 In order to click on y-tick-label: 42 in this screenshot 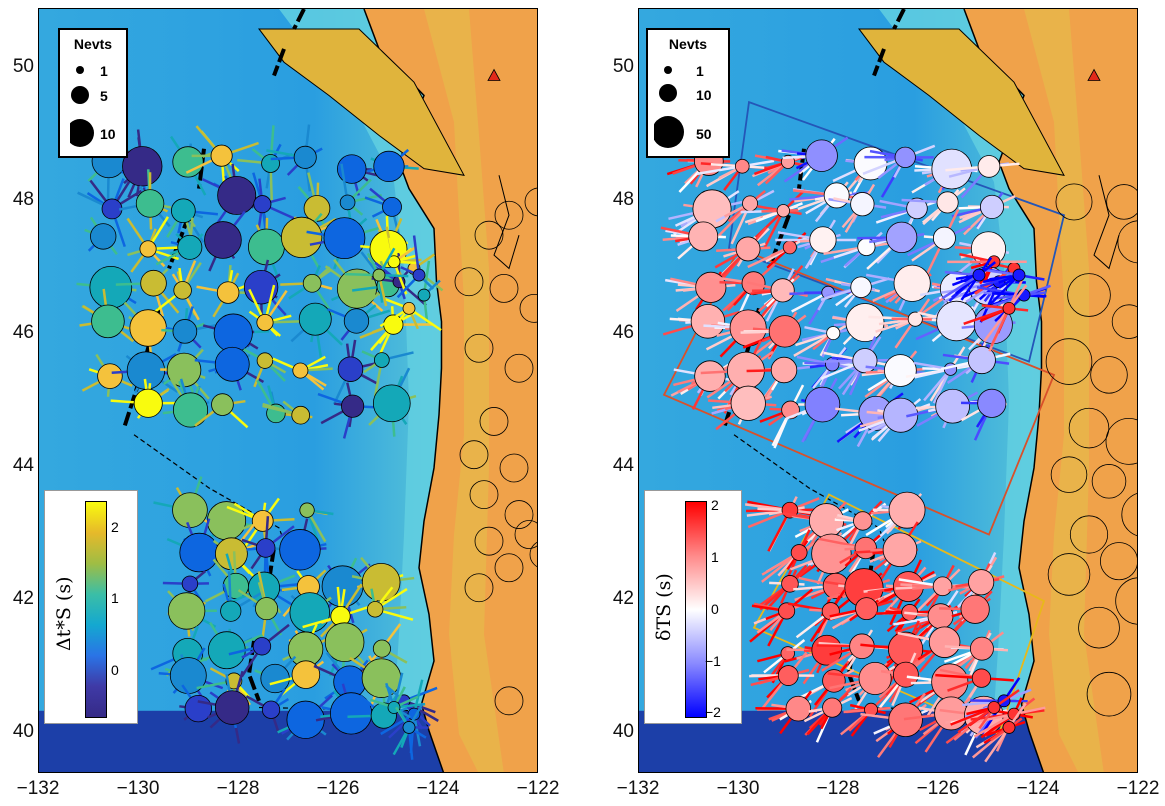, I will do `click(23, 599)`.